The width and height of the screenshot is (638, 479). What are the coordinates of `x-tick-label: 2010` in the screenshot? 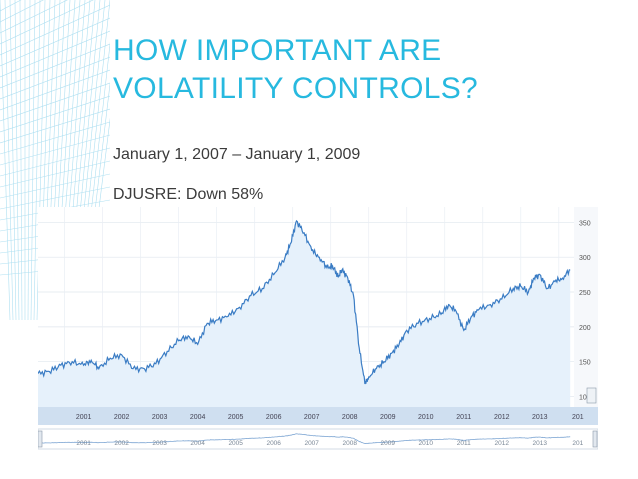 It's located at (426, 417).